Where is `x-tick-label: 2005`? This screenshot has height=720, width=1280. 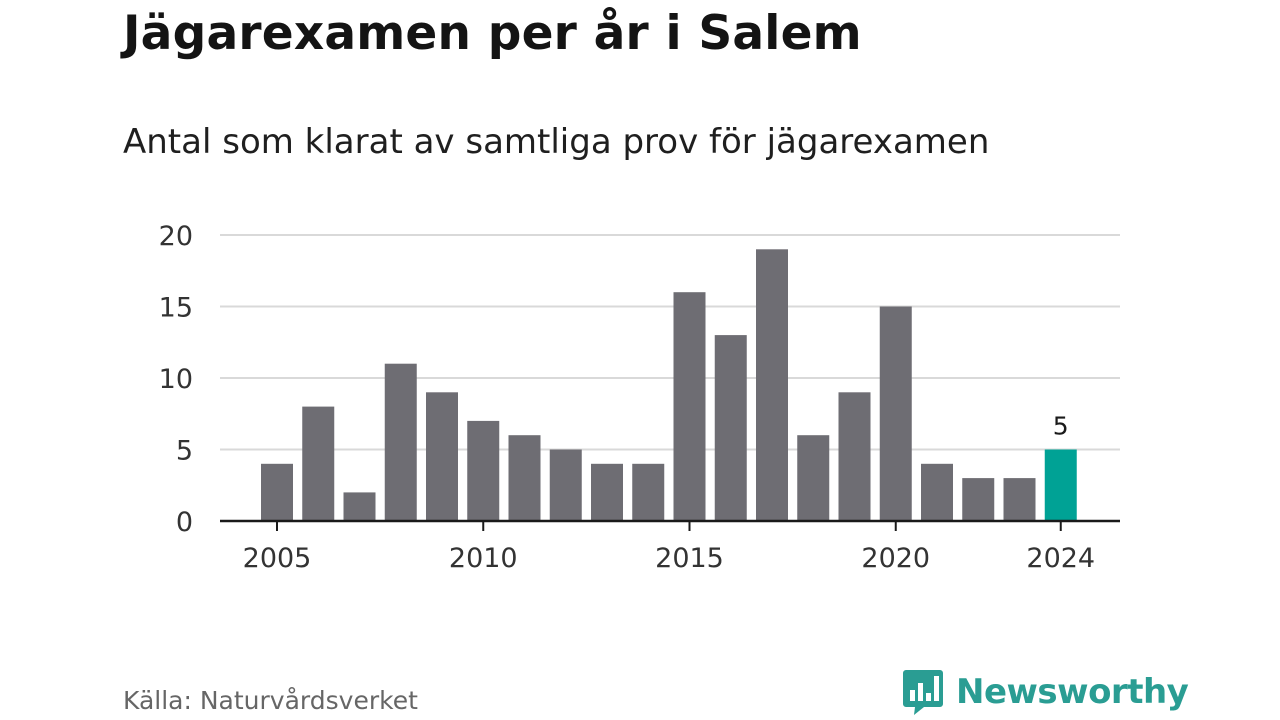
x-tick-label: 2005 is located at coordinates (277, 558).